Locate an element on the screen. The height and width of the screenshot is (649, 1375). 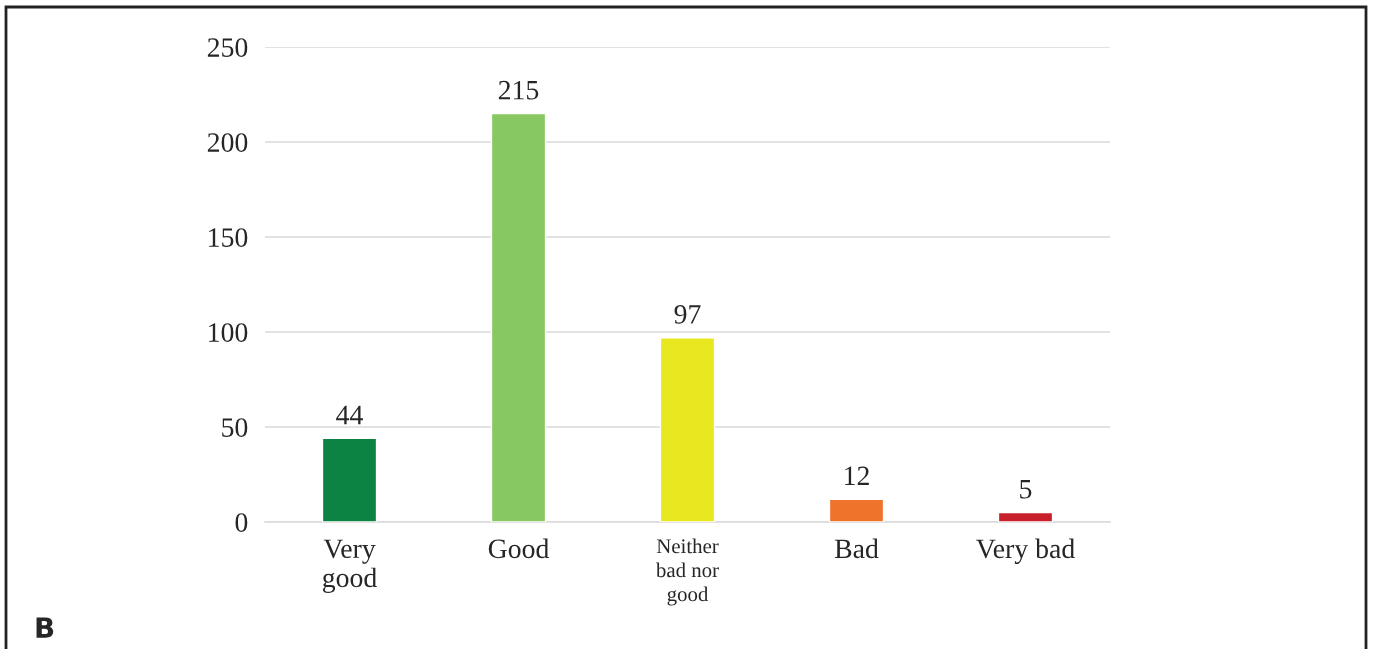
x-tick-label: Bad is located at coordinates (856, 548).